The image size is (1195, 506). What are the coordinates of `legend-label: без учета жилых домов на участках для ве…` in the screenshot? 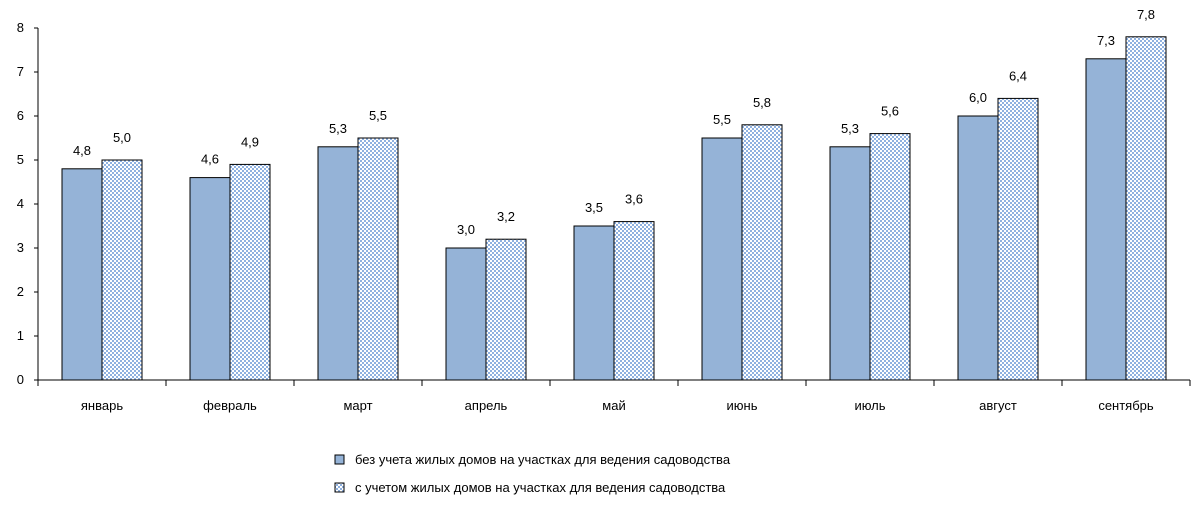 It's located at (543, 459).